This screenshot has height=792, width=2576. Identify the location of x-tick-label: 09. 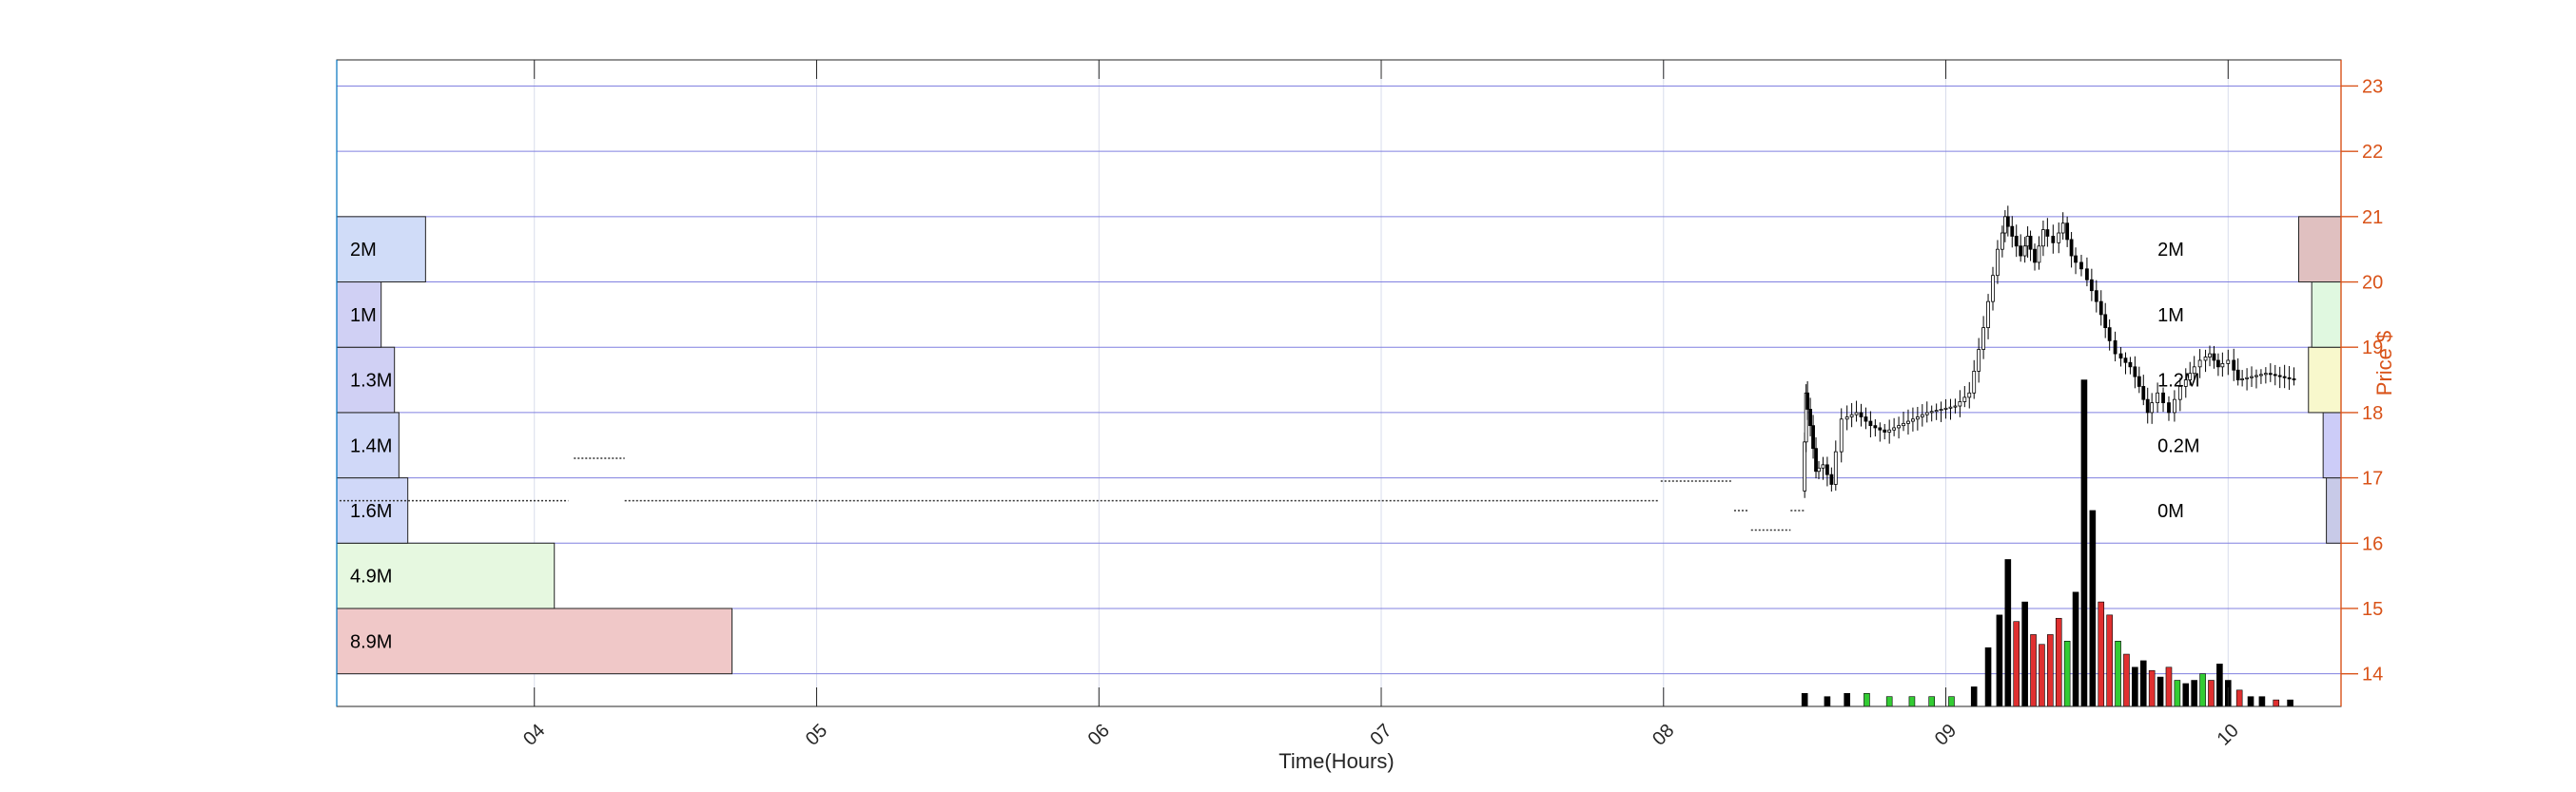
(1946, 734).